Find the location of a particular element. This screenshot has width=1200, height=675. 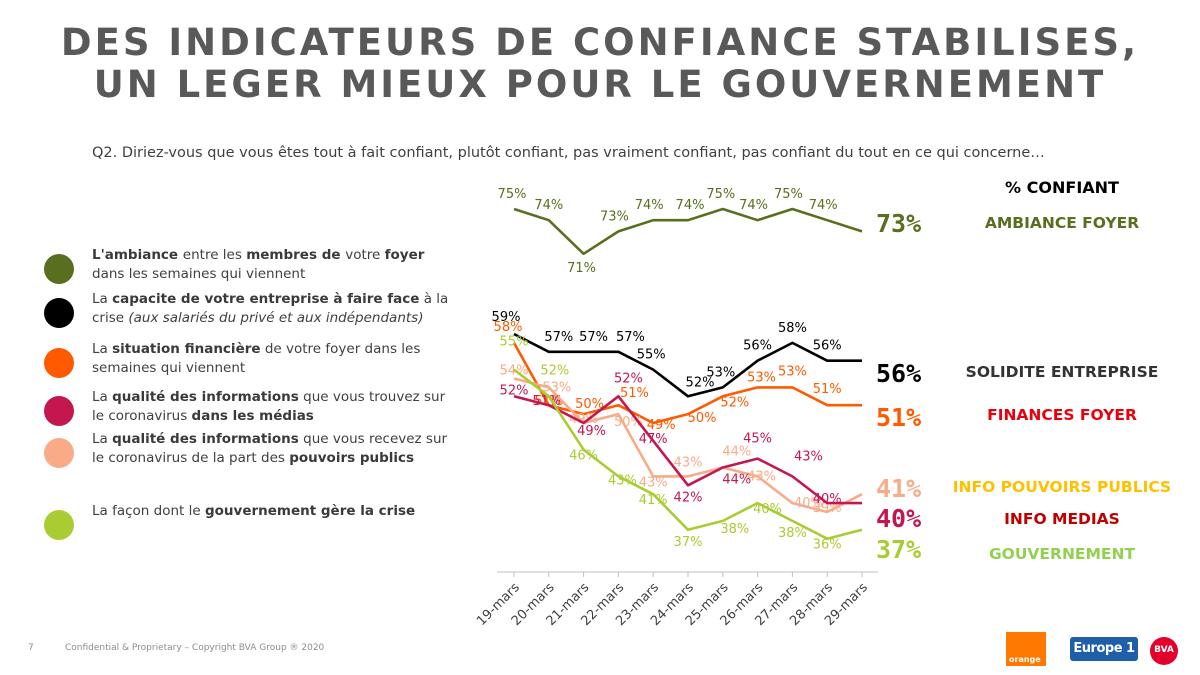

data-label: 41% is located at coordinates (653, 500).